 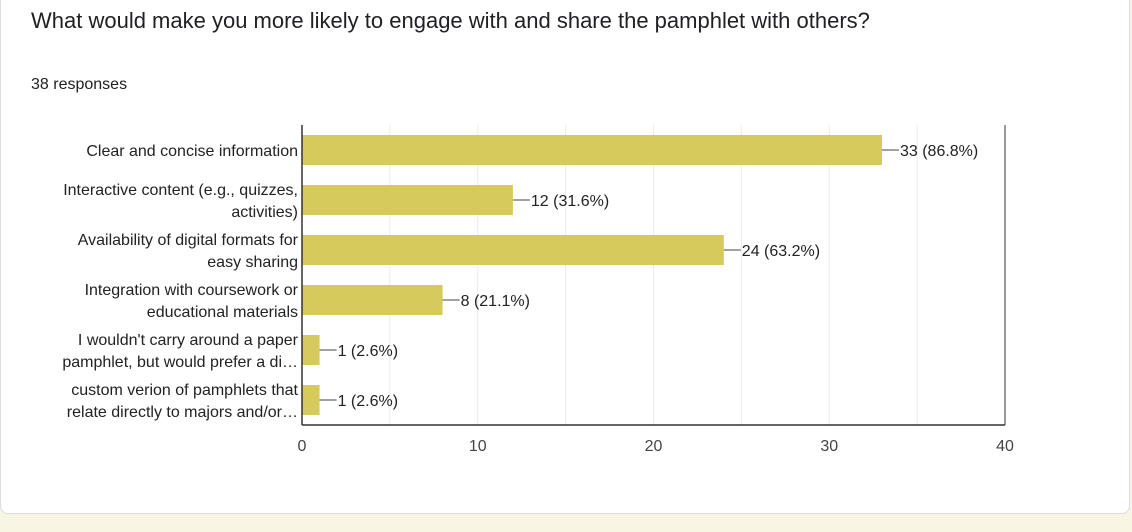 I want to click on x-tick-label: 10, so click(x=478, y=446).